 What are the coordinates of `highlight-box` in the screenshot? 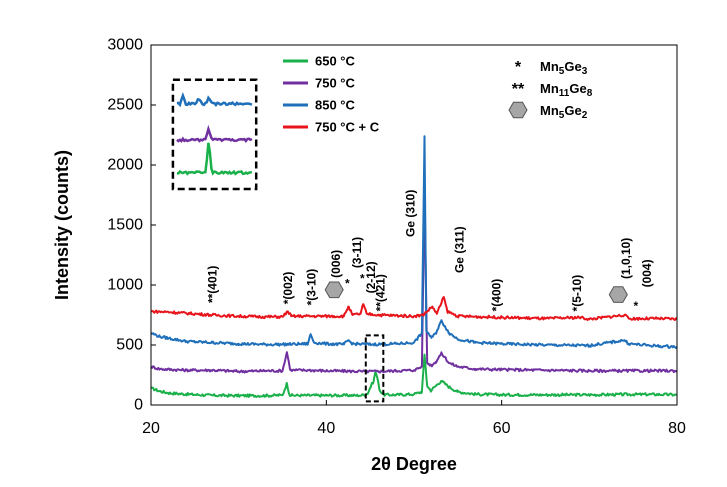 It's located at (374, 368).